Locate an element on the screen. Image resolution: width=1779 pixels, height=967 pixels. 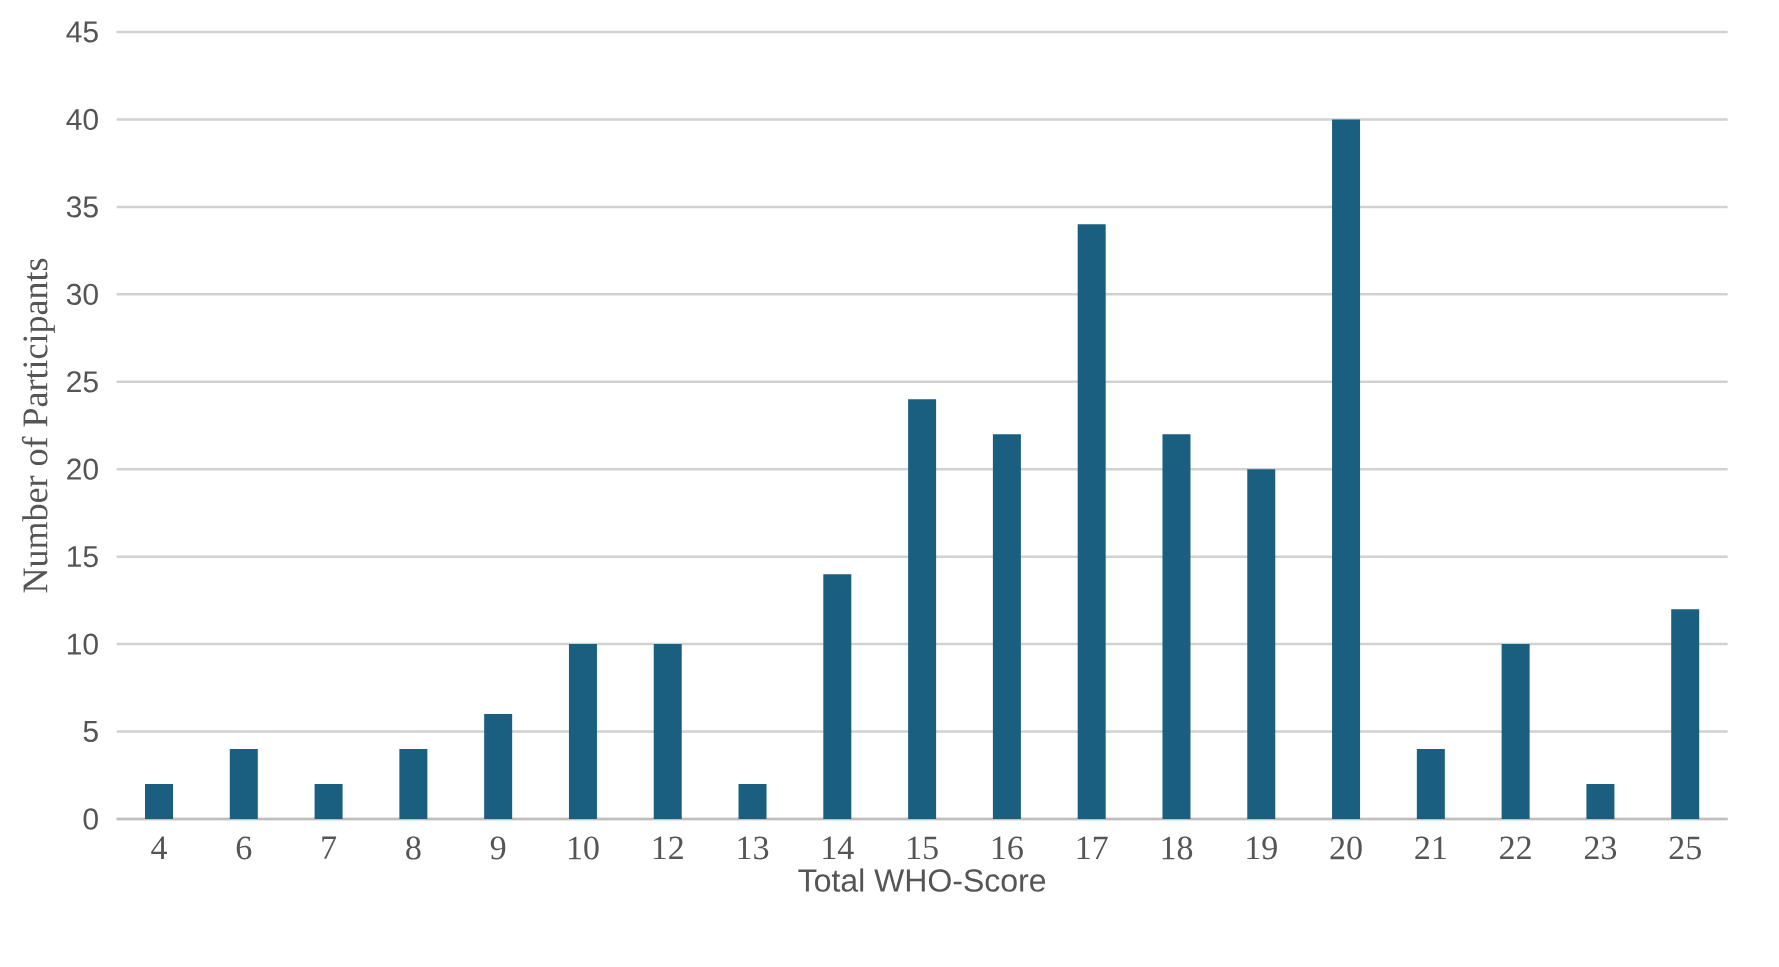
y-tick-label: 40 is located at coordinates (82, 119).